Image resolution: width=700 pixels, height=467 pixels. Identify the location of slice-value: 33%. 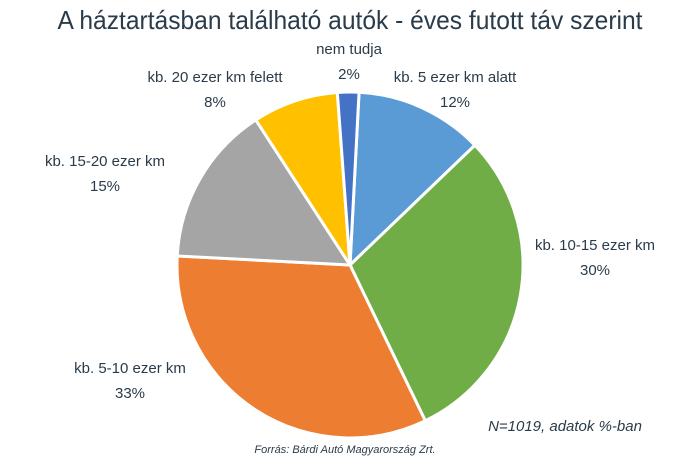
(130, 393).